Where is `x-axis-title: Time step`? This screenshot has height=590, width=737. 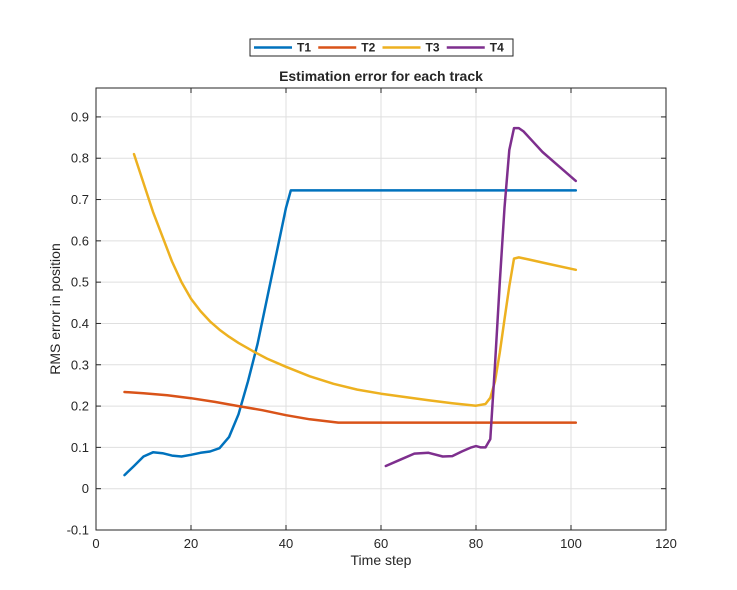
x-axis-title: Time step is located at coordinates (381, 560).